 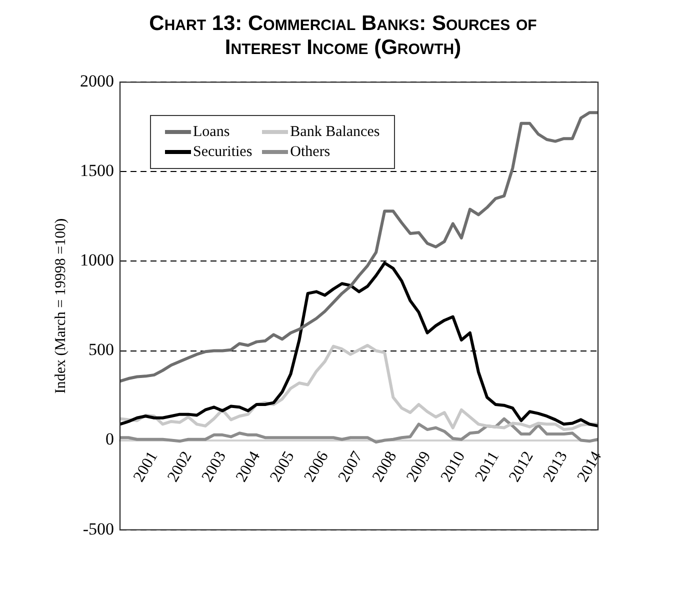 I want to click on legend-label: Bank Balances, so click(x=335, y=132).